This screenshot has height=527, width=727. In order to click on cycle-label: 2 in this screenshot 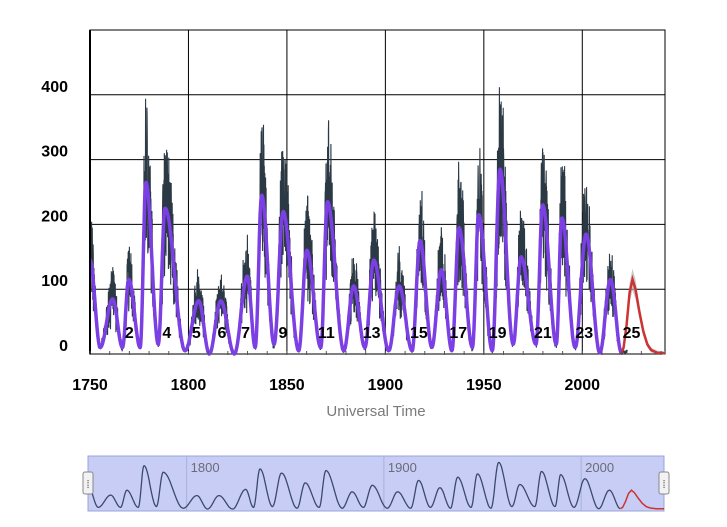, I will do `click(129, 333)`.